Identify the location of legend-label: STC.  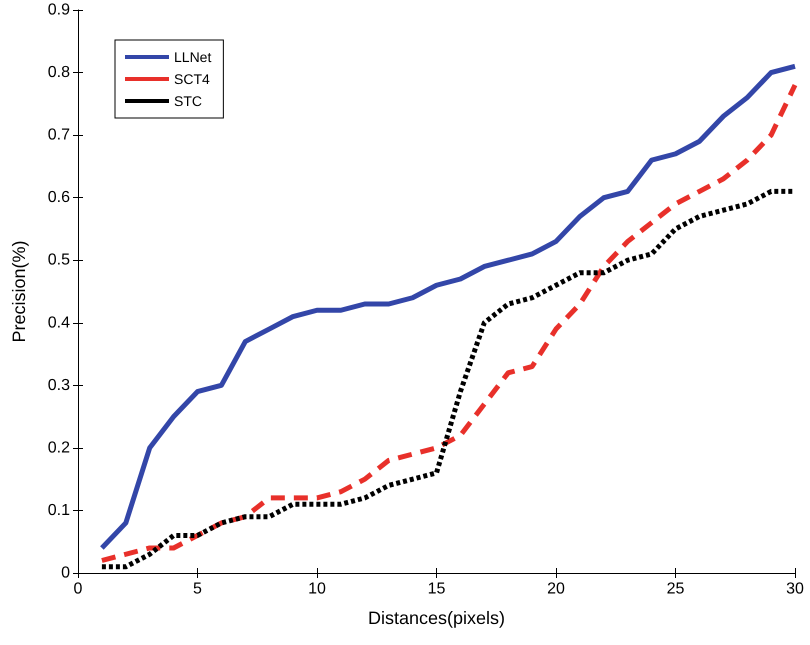
(188, 101).